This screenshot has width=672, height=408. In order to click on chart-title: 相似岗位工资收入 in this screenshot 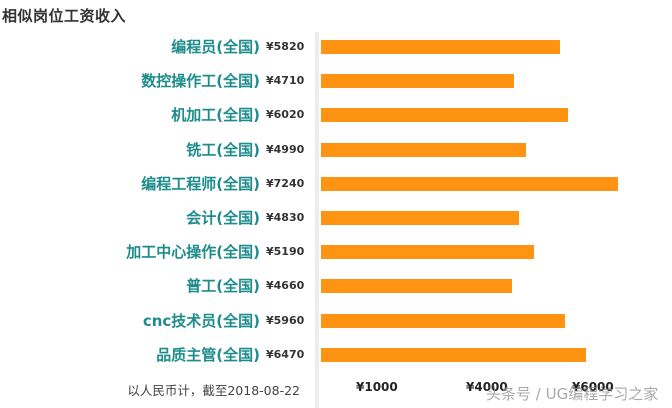, I will do `click(64, 16)`.